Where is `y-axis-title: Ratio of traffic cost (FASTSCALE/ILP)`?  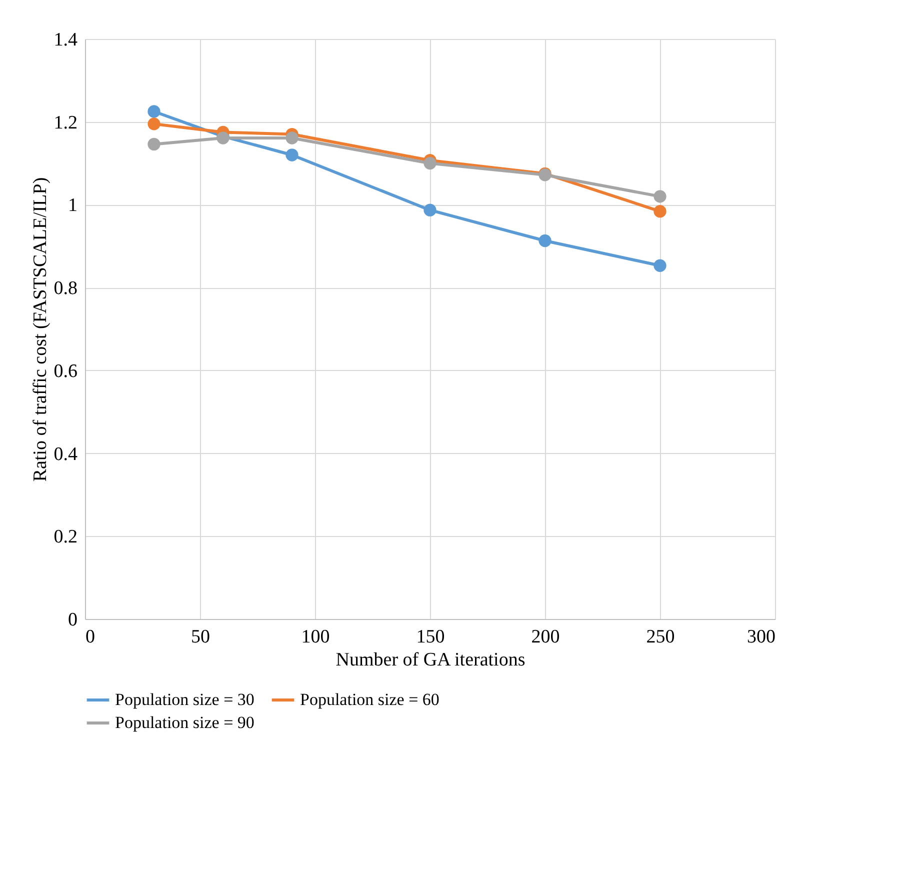 y-axis-title: Ratio of traffic cost (FASTSCALE/ILP) is located at coordinates (40, 329).